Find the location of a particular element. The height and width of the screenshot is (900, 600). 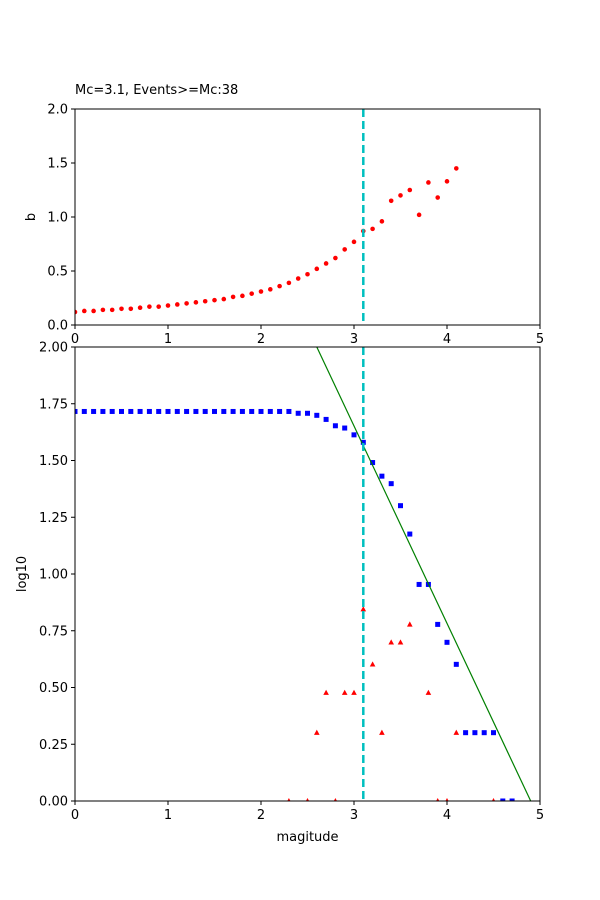

bottom-y-axis-label: log10 is located at coordinates (22, 574).